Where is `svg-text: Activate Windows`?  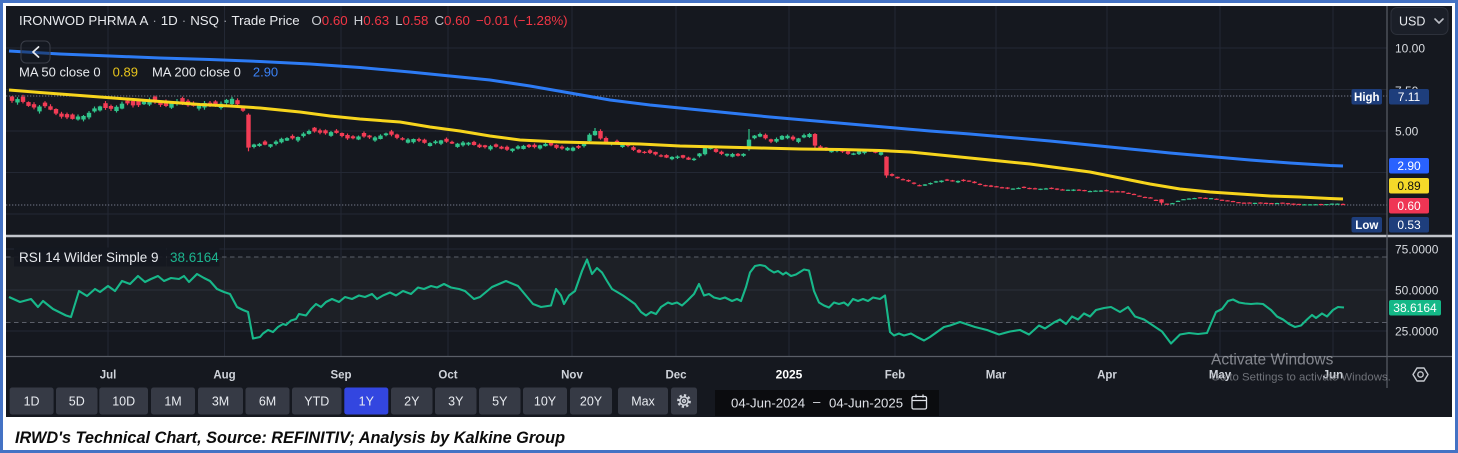
svg-text: Activate Windows is located at coordinates (1272, 360).